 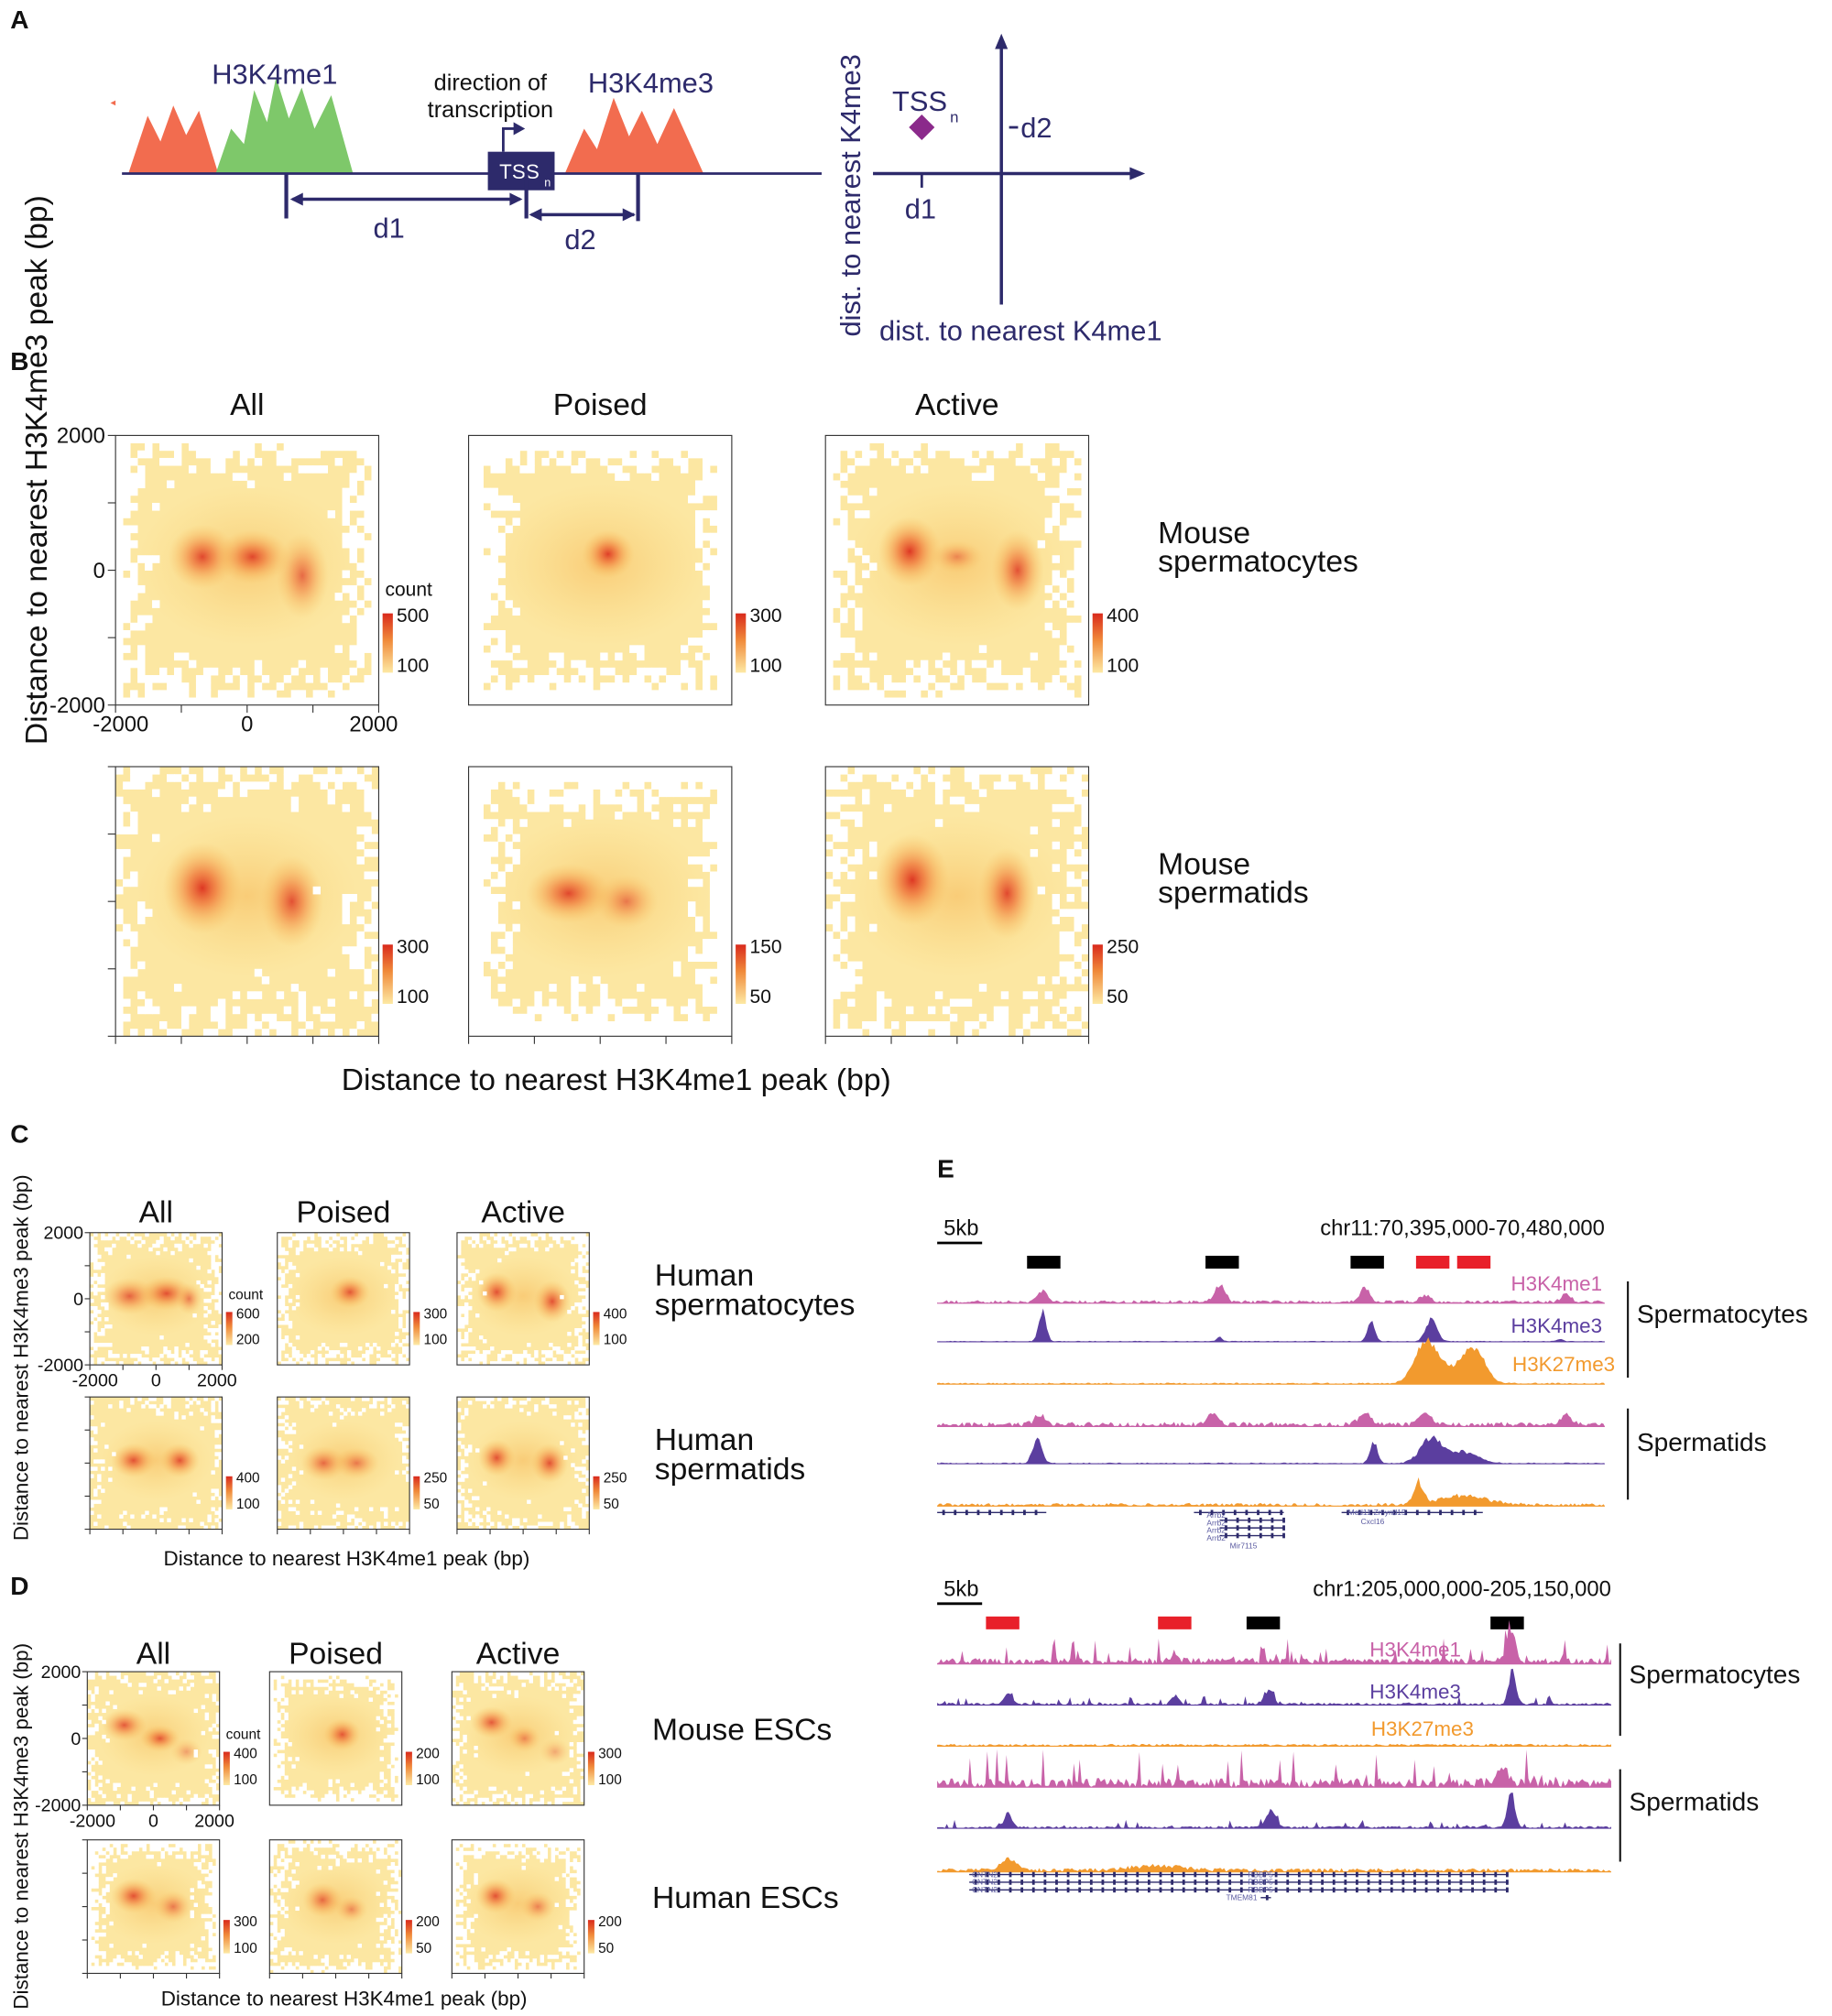 I want to click on colorbar-tick: 250, so click(x=1123, y=947).